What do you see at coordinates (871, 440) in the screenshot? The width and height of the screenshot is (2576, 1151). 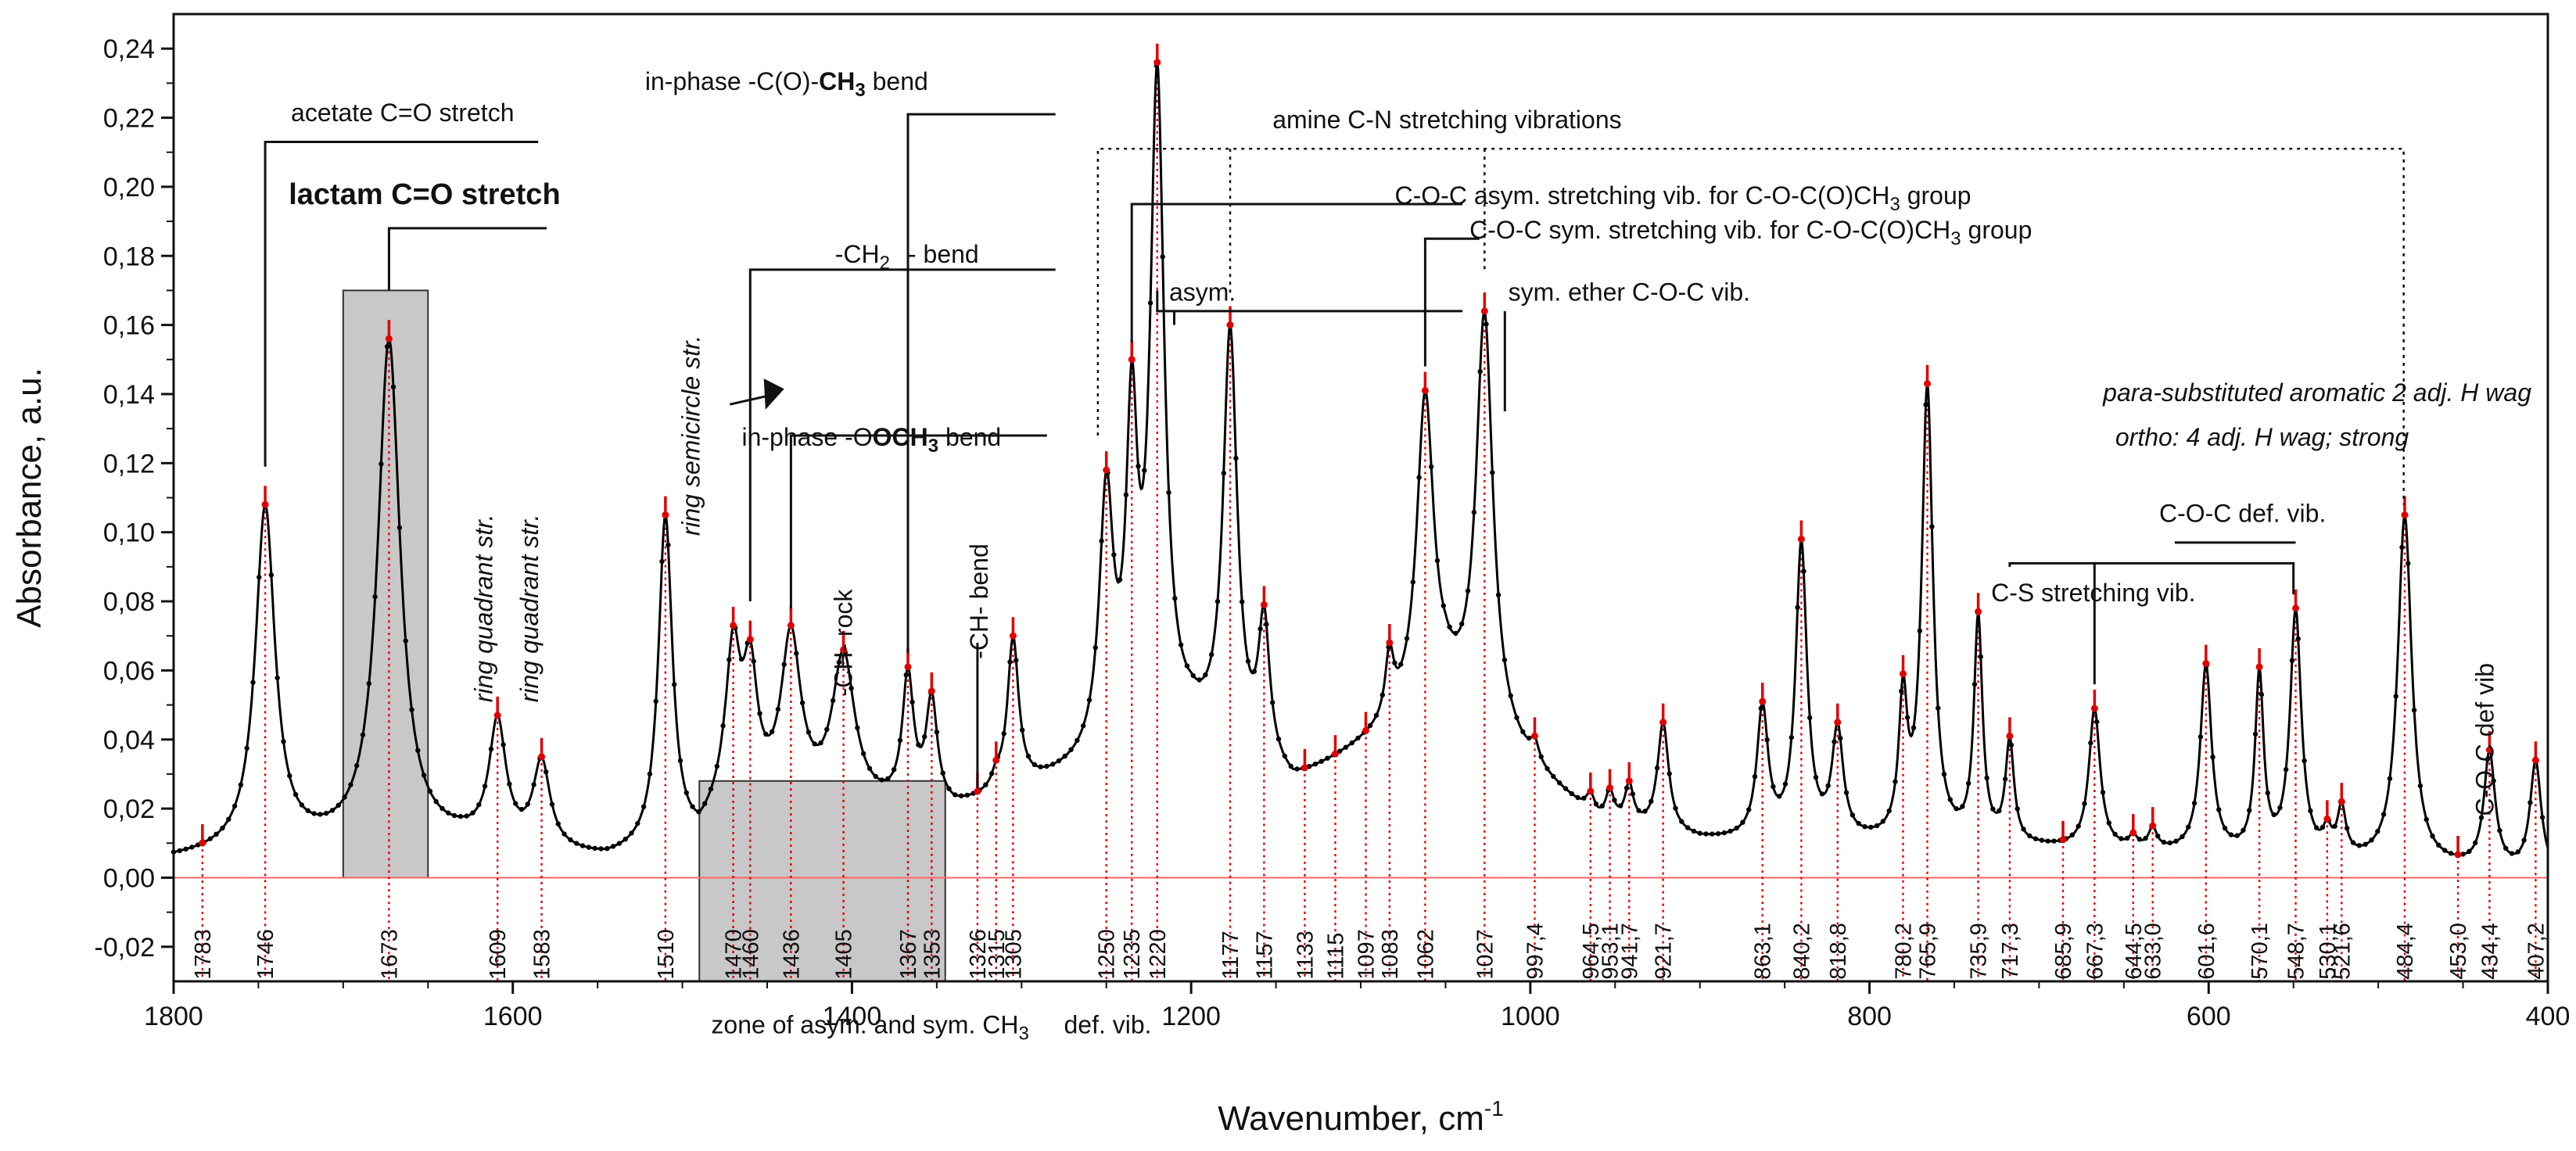 I see `annotation-10: in-phase -OOCH3 bend` at bounding box center [871, 440].